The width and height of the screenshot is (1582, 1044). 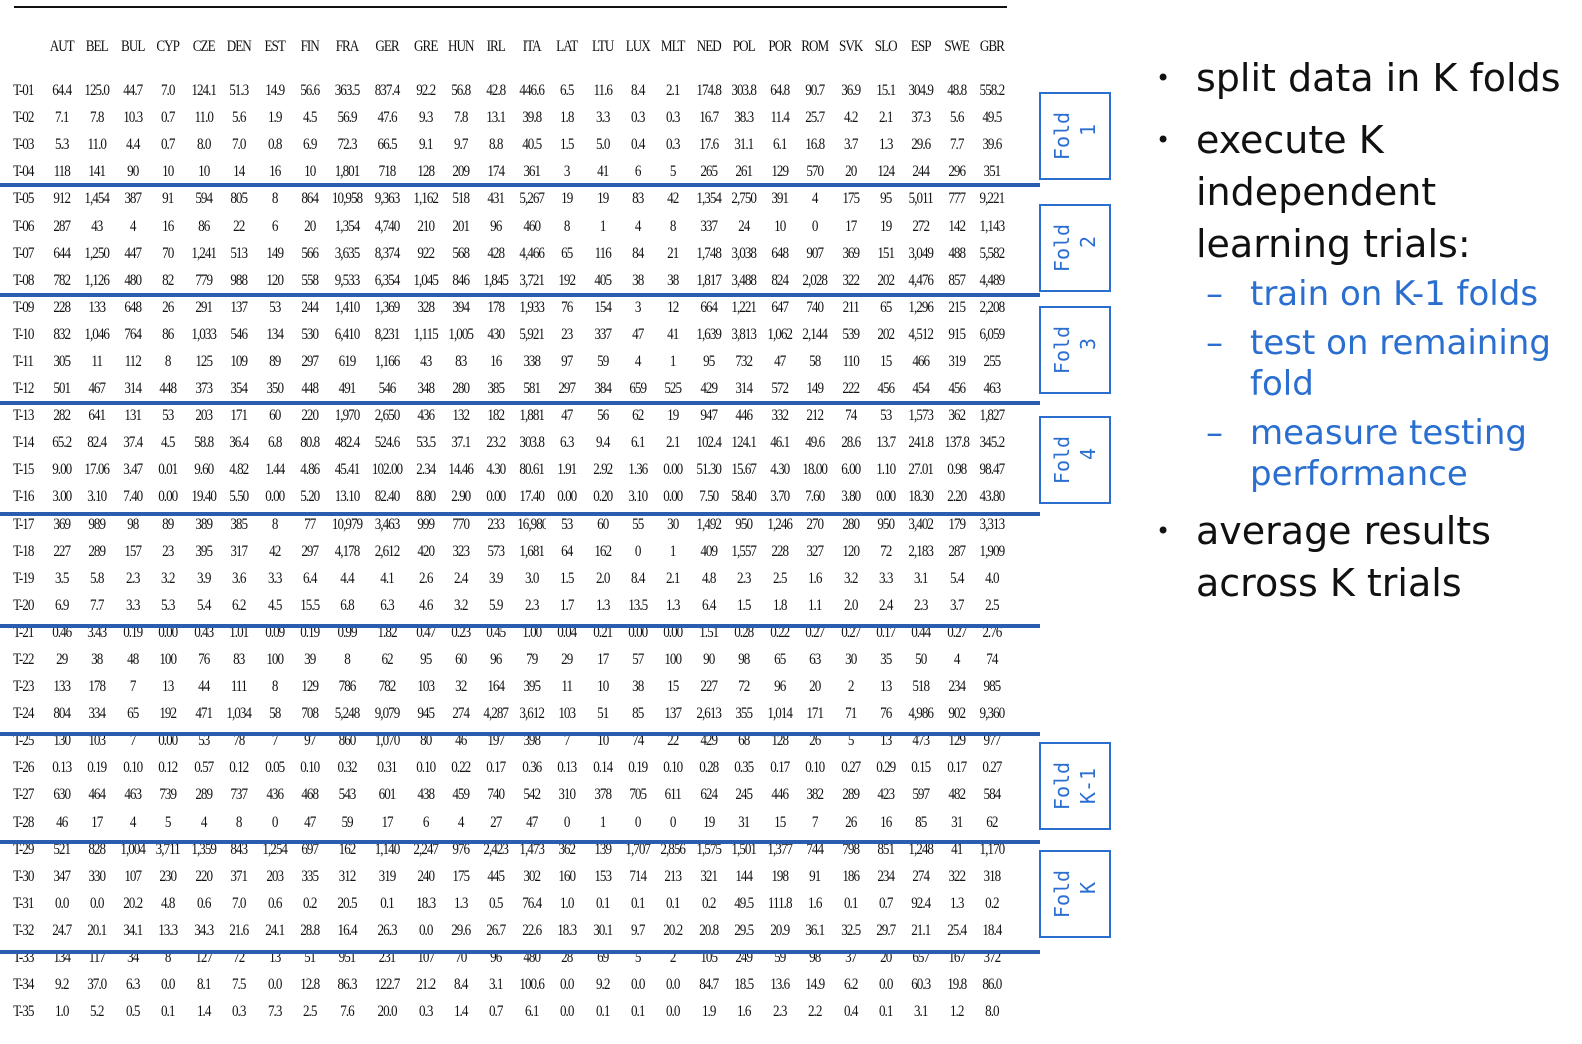 What do you see at coordinates (239, 145) in the screenshot?
I see `table-cell: 7.0` at bounding box center [239, 145].